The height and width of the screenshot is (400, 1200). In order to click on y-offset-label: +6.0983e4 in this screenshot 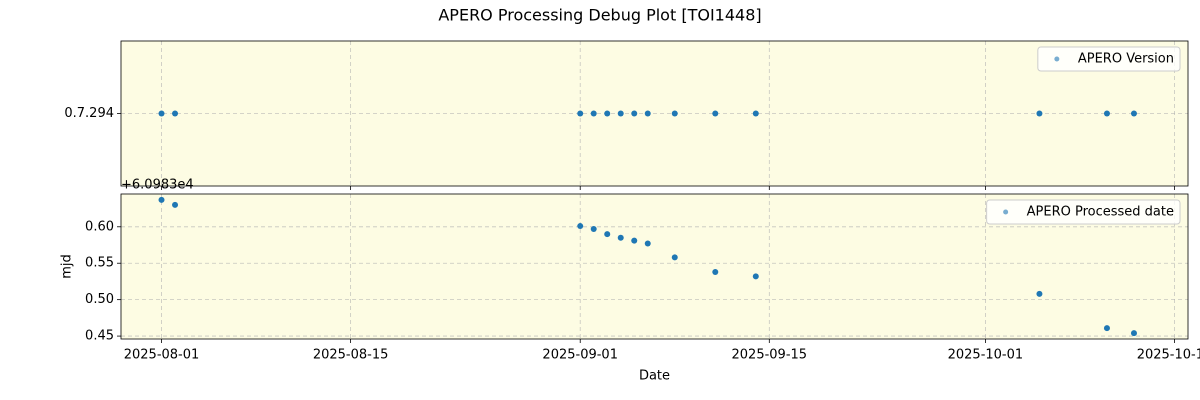, I will do `click(157, 185)`.